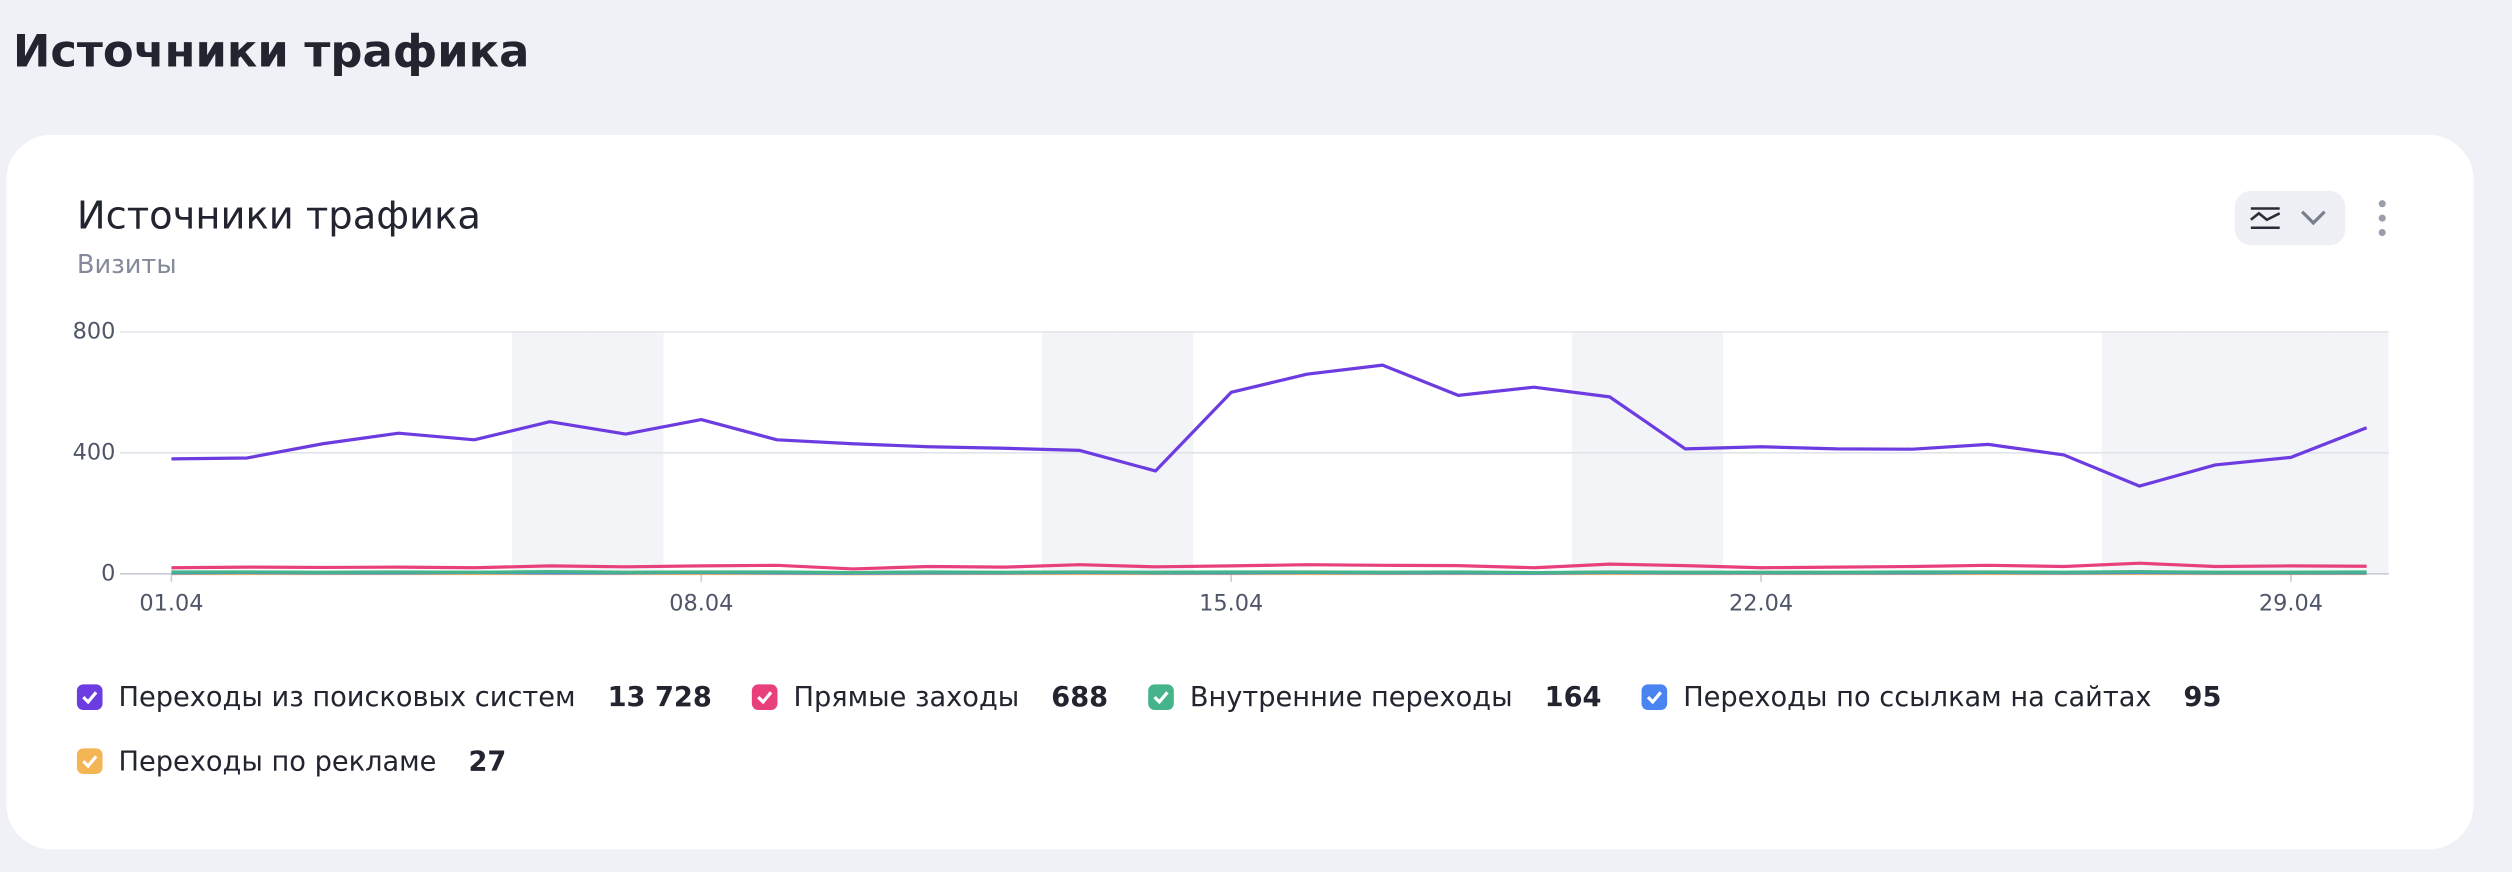 Image resolution: width=2512 pixels, height=872 pixels. What do you see at coordinates (1761, 604) in the screenshot?
I see `x-tick-label: 22.04` at bounding box center [1761, 604].